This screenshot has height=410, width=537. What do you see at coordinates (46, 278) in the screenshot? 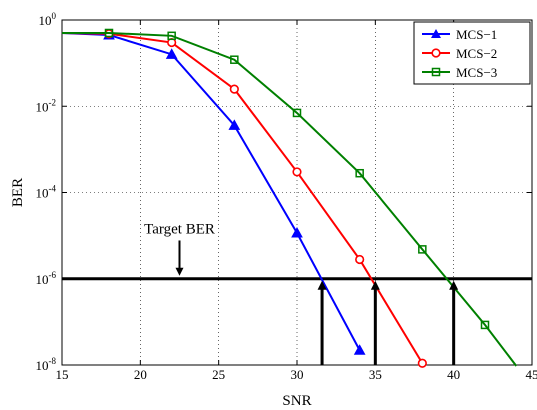
I see `y-tick-label: 10⁻⁶` at bounding box center [46, 278].